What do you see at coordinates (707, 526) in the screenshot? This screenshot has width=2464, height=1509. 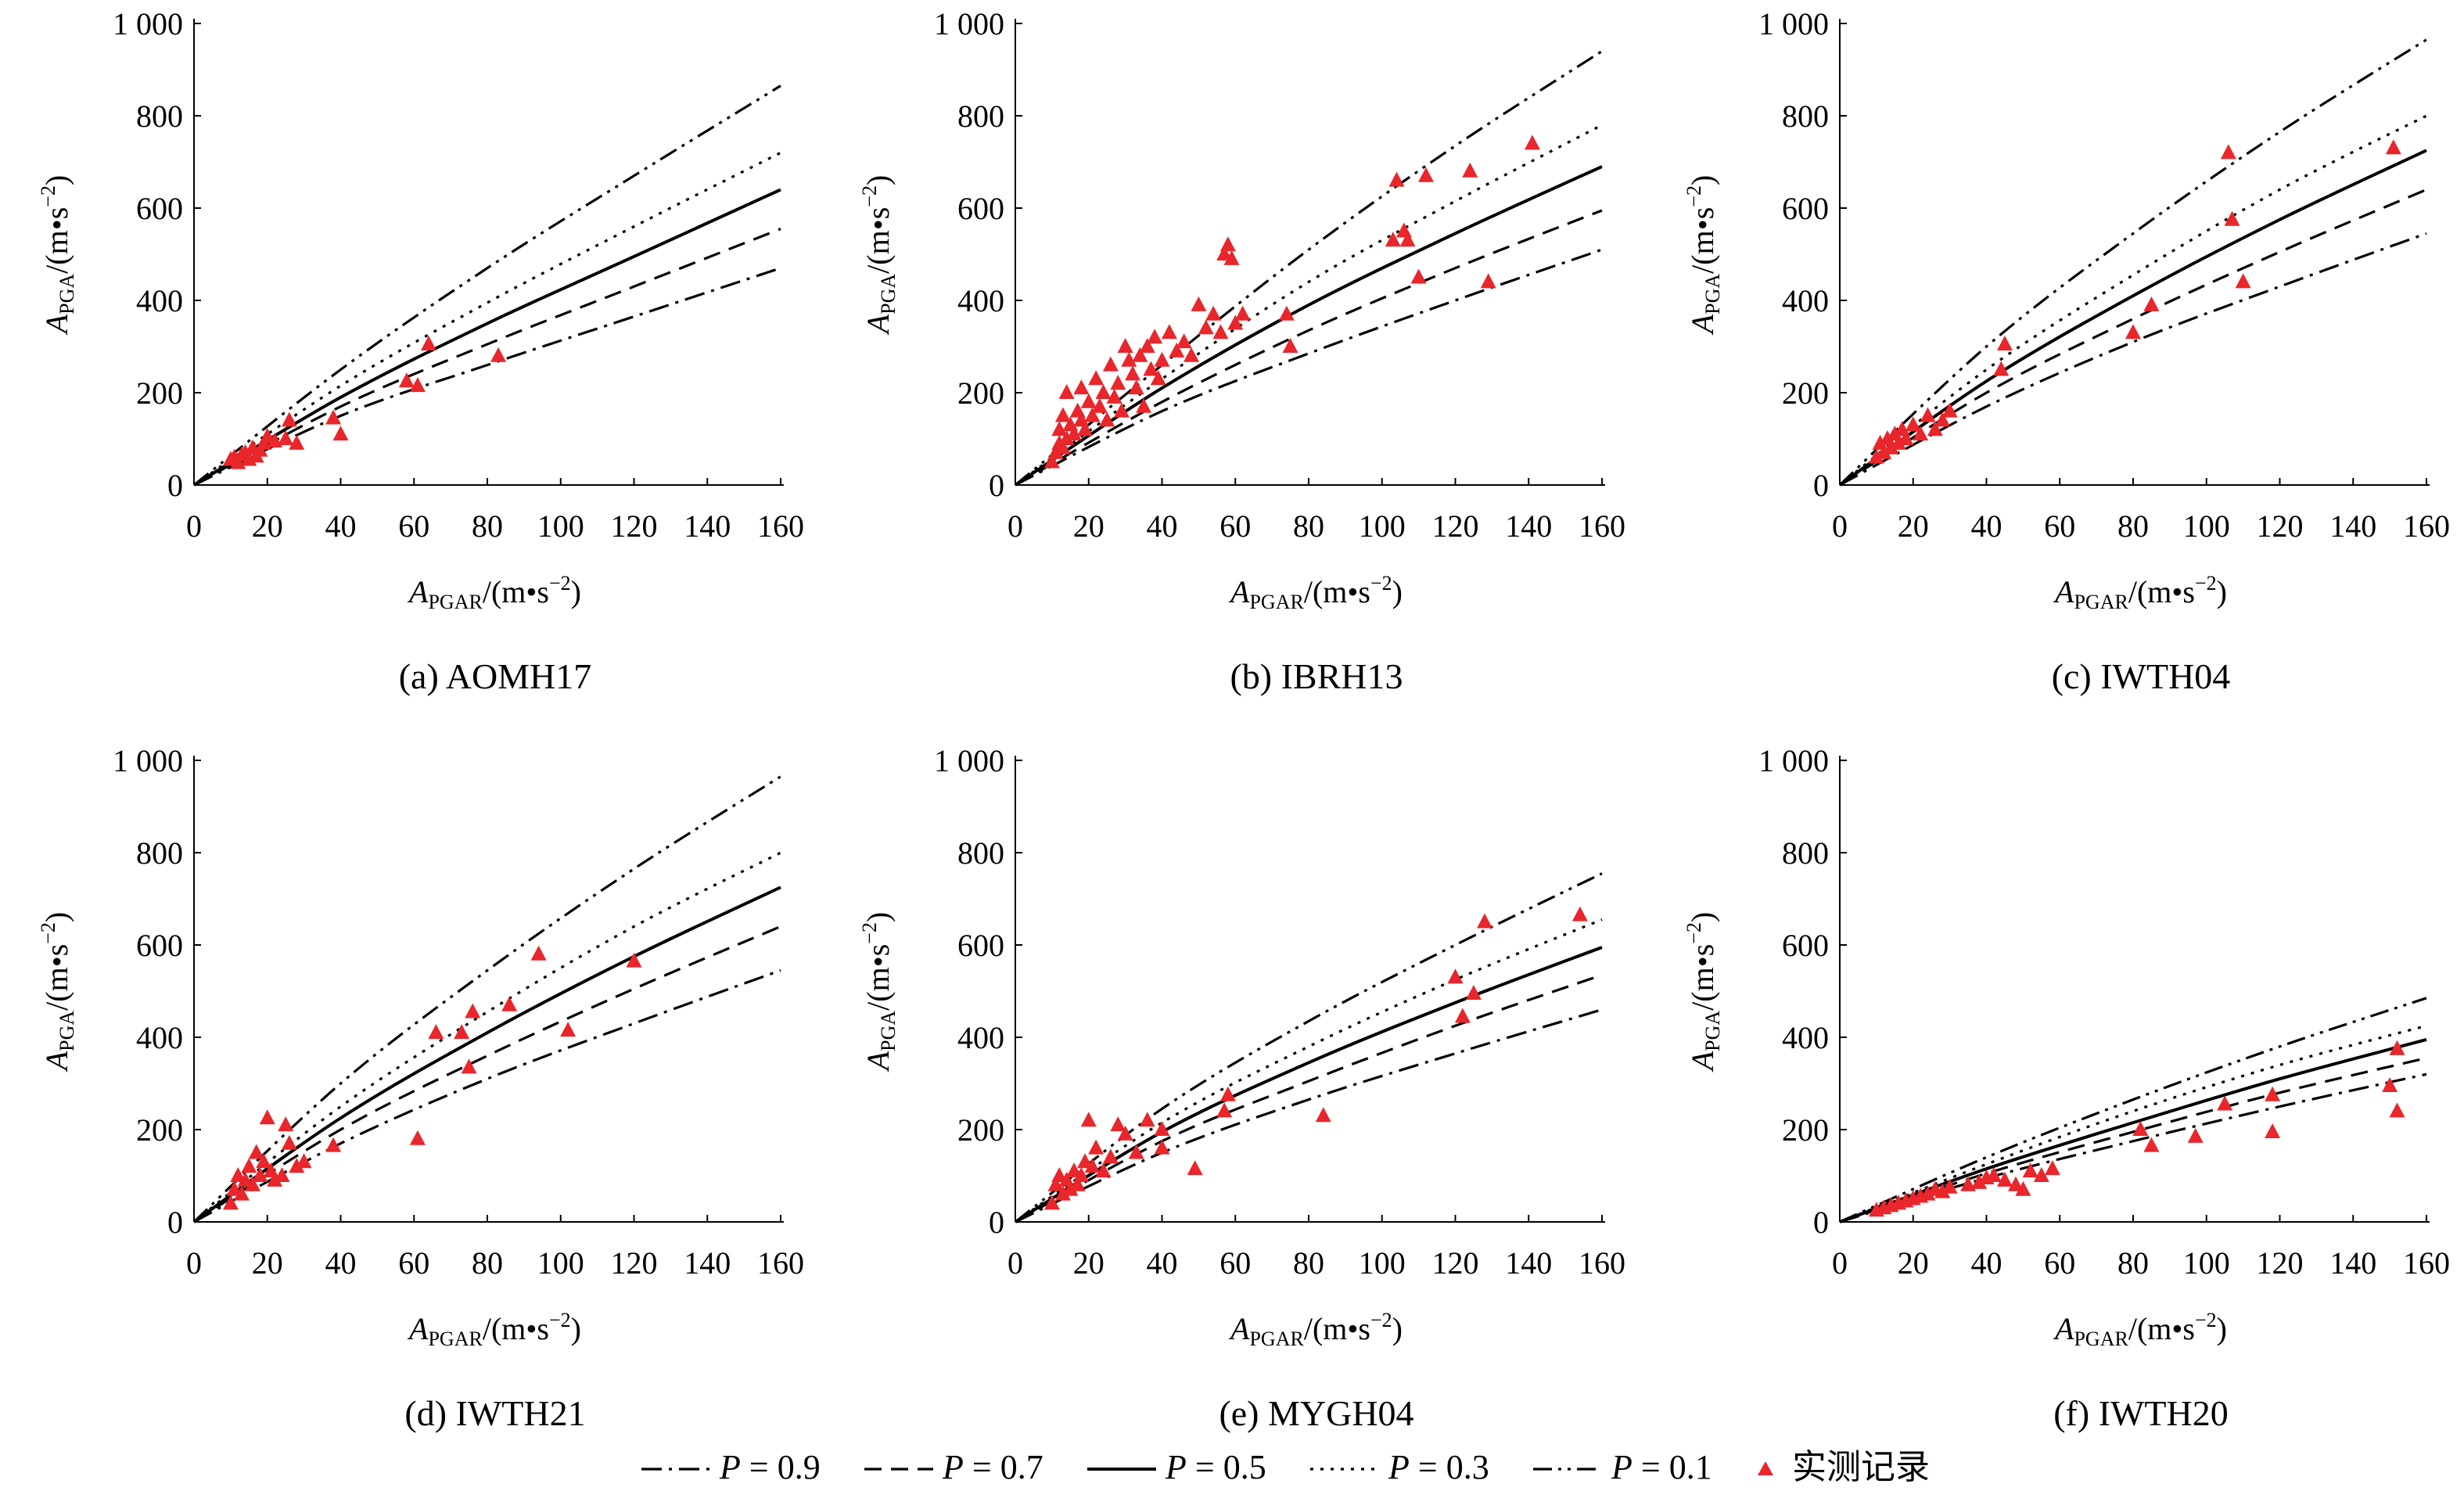 I see `x-tick-label: 140` at bounding box center [707, 526].